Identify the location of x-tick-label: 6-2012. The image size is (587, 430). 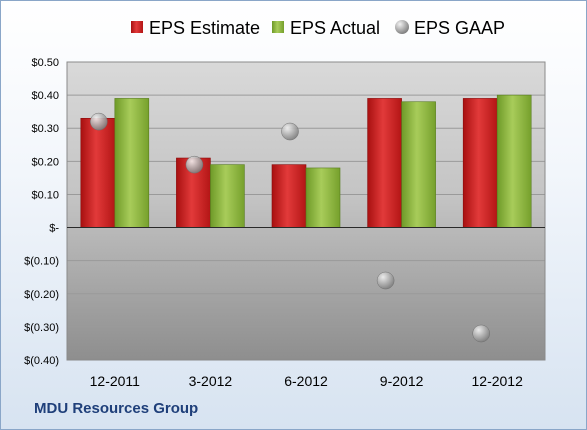
(306, 381).